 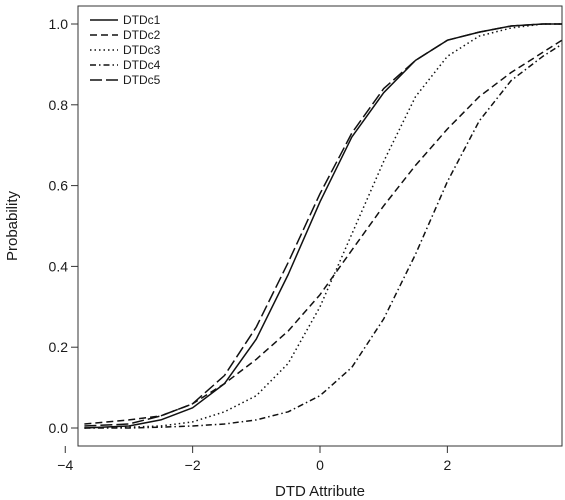 I want to click on legend-label: DTDc2, so click(x=142, y=35).